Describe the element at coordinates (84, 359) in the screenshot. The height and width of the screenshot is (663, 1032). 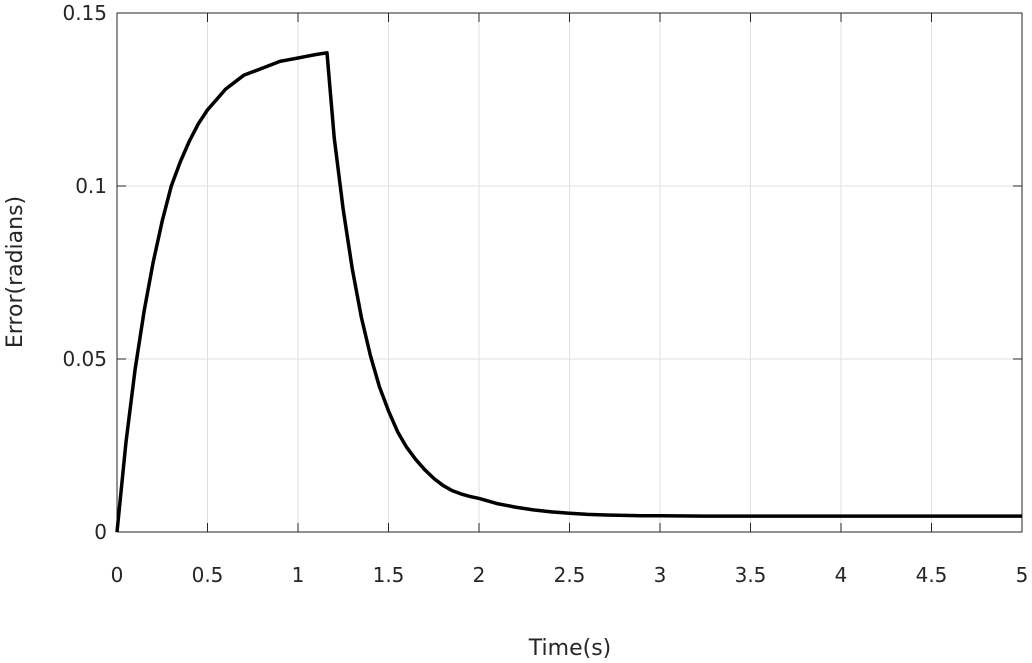
I see `y-tick-label: 0.05` at that location.